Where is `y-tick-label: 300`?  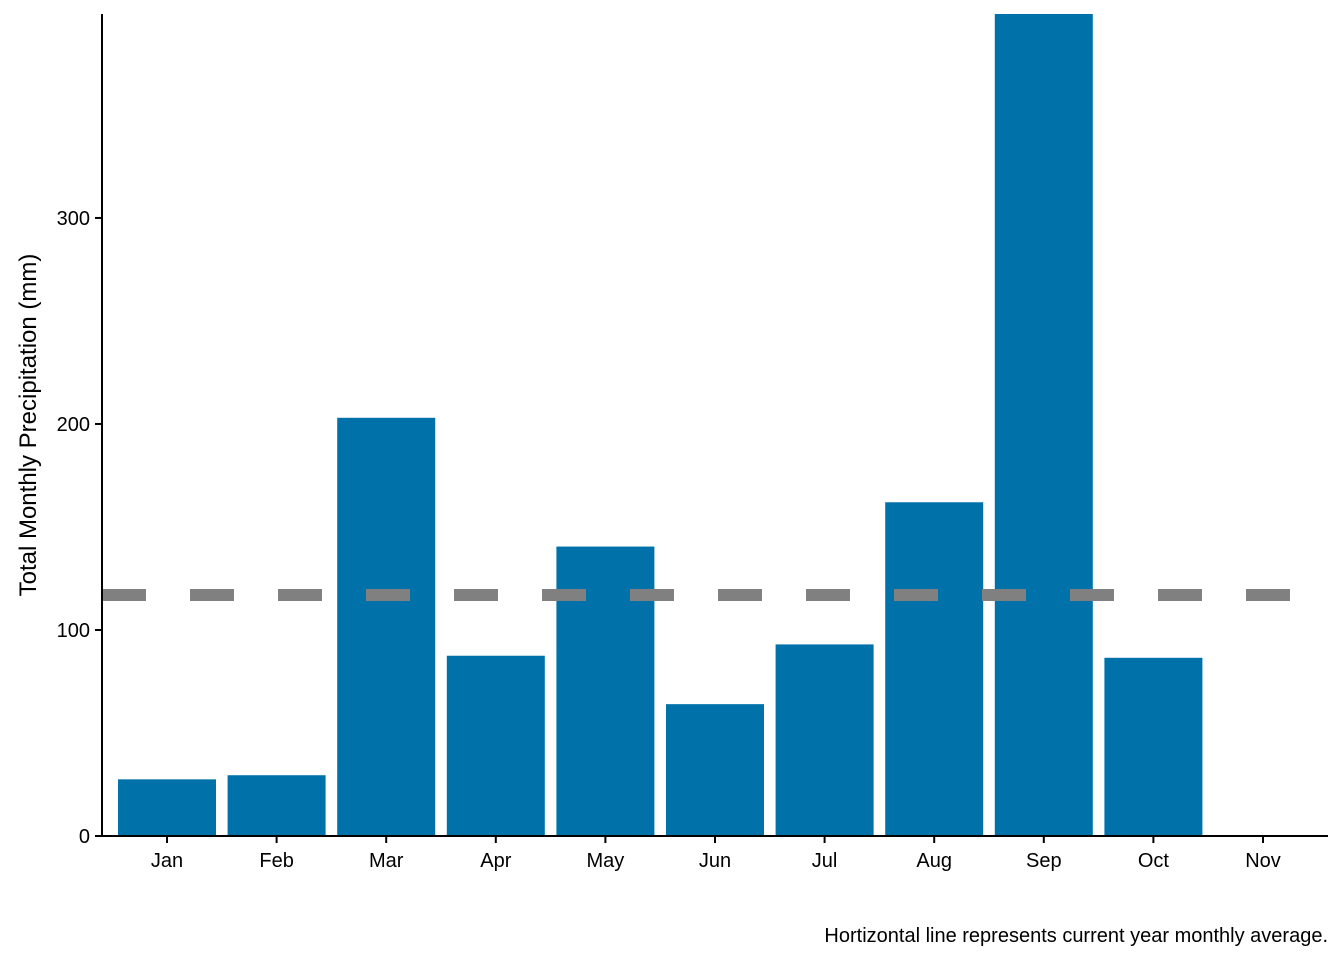
y-tick-label: 300 is located at coordinates (73, 219).